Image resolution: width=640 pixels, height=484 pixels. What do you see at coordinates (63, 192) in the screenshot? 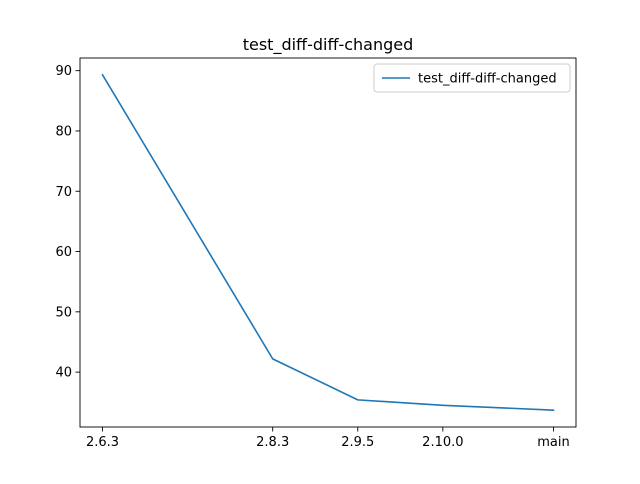
I see `y-tick-label: 70` at bounding box center [63, 192].